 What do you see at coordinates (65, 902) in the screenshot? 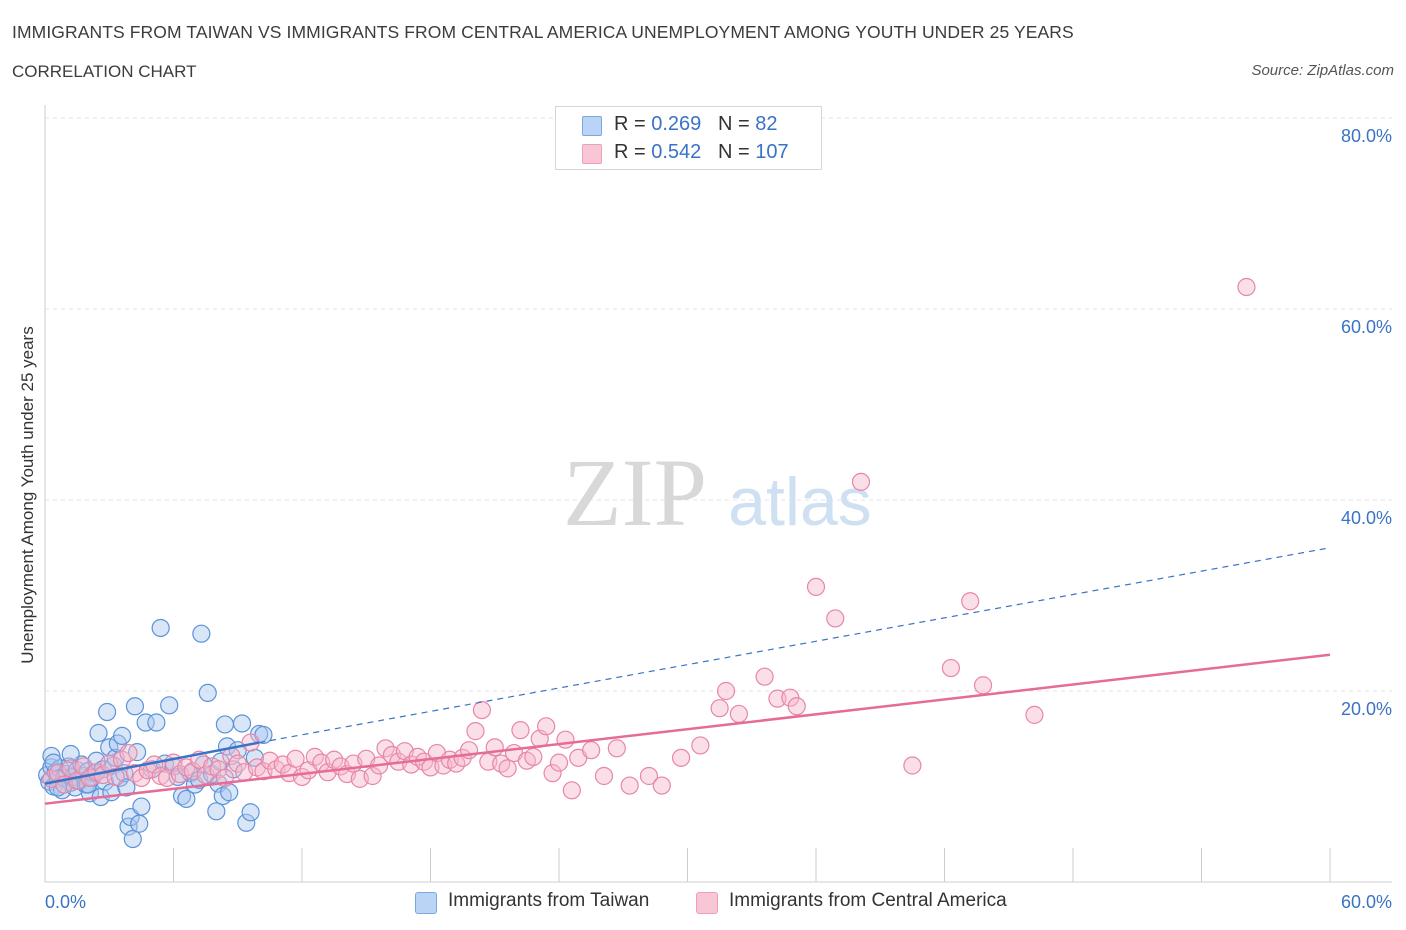
I see `x-tick-label-min: 0.0%` at bounding box center [65, 902].